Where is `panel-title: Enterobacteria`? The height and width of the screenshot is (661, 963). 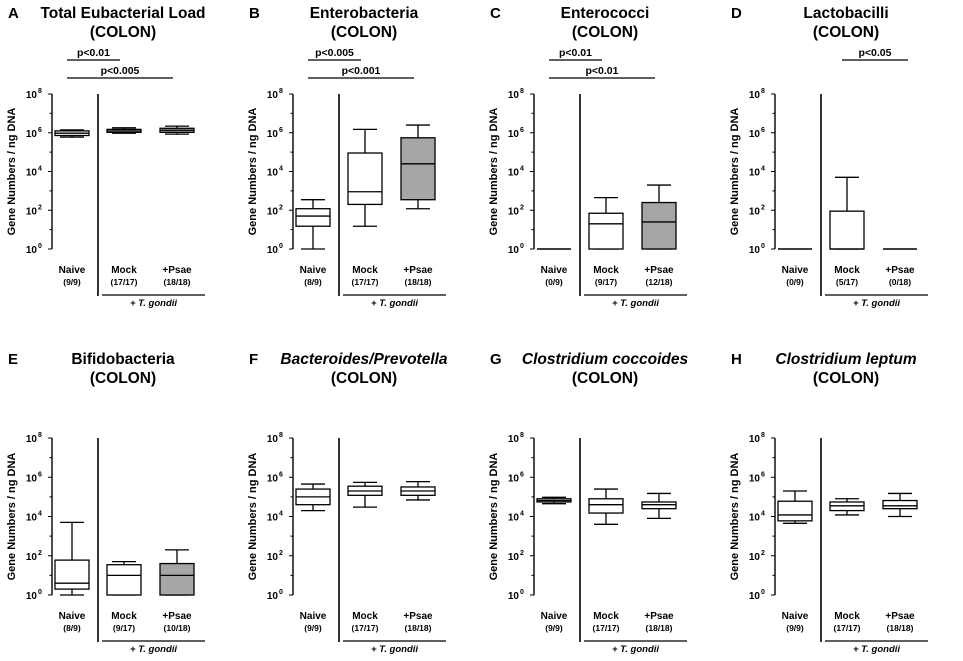 panel-title: Enterobacteria is located at coordinates (364, 13).